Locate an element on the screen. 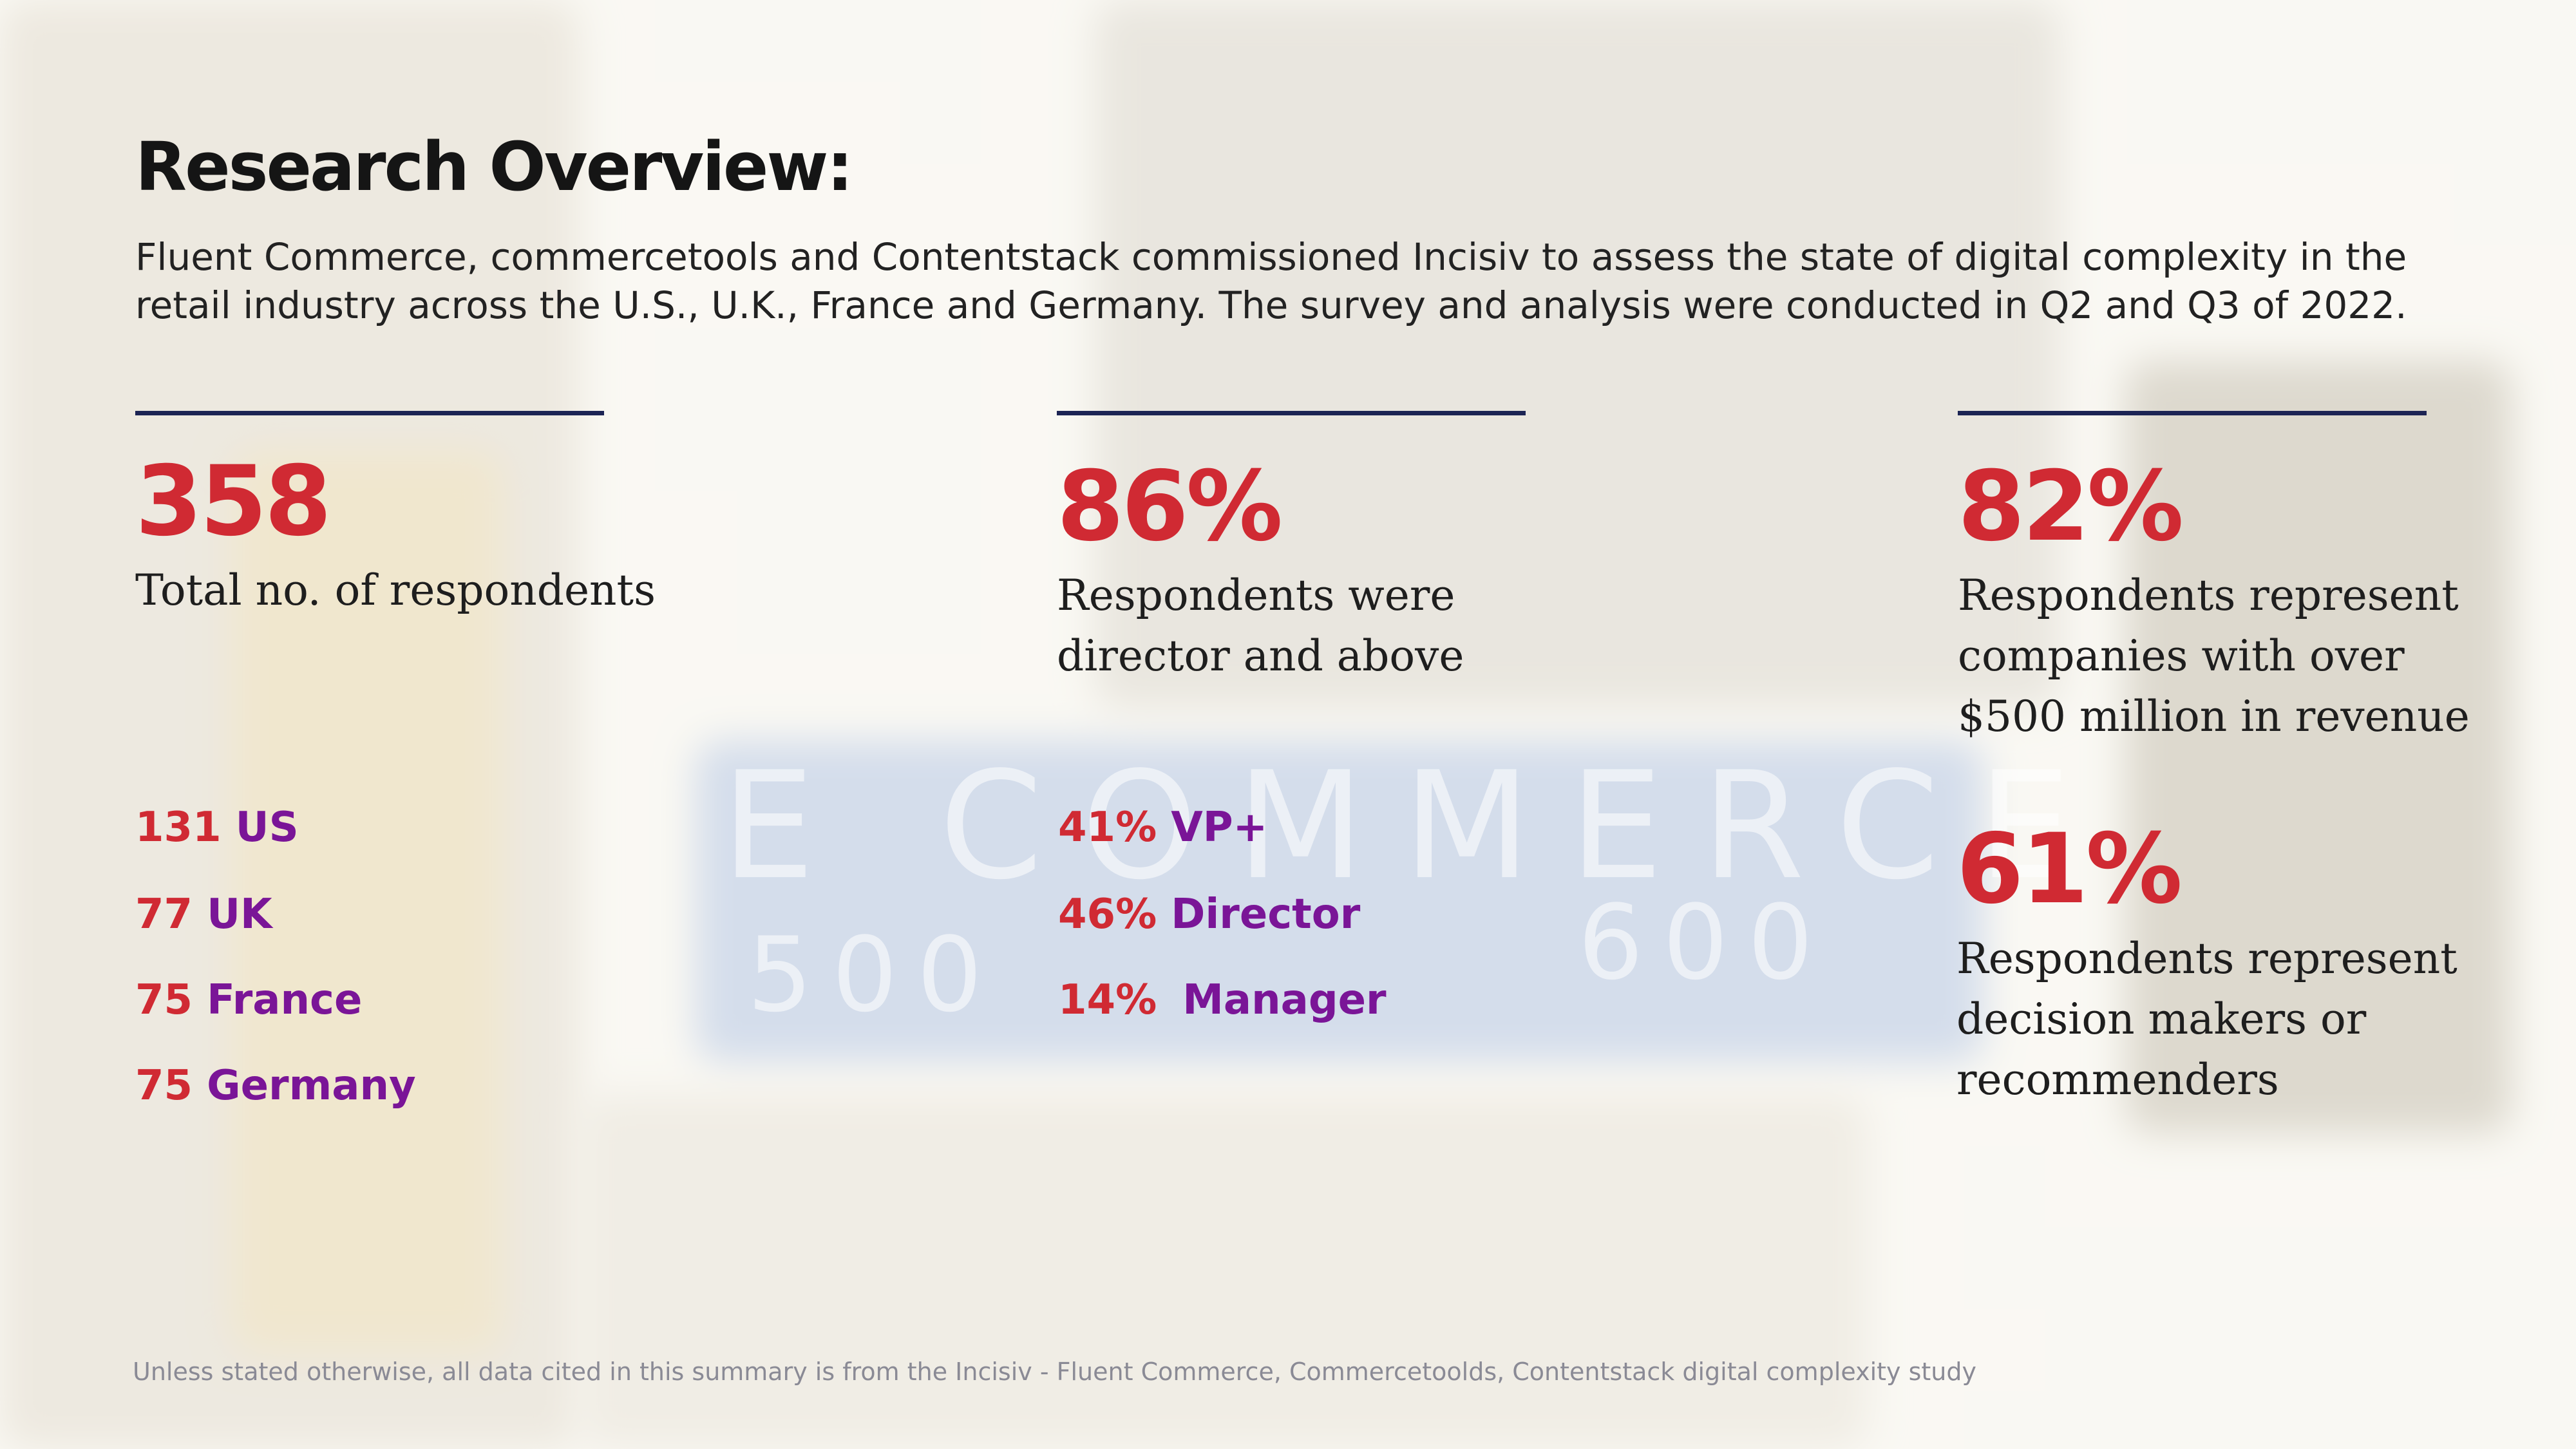 The image size is (2576, 1449). stat-decision-makers: 61% is located at coordinates (2070, 869).